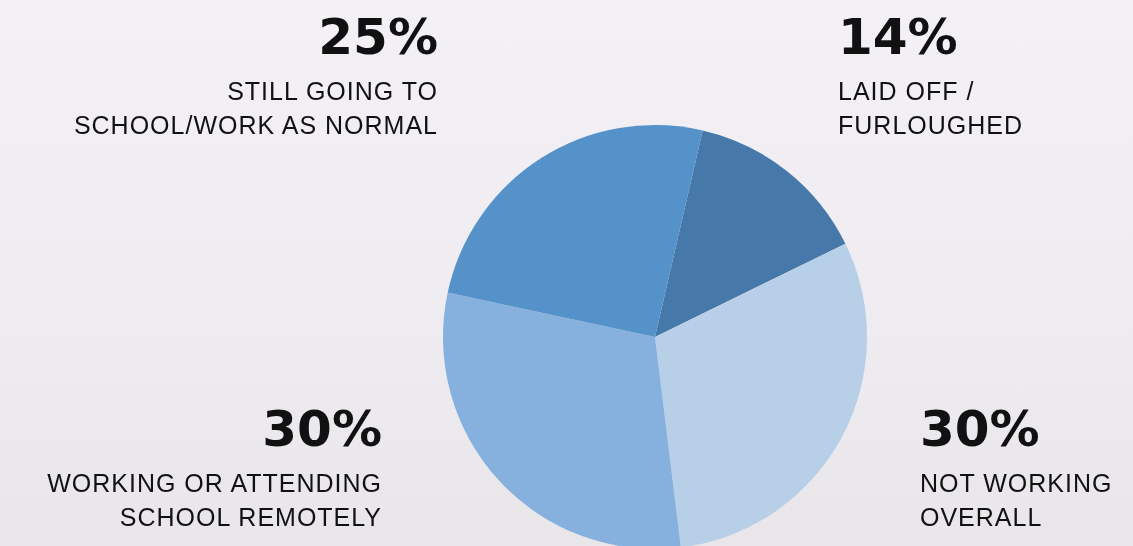 Image resolution: width=1133 pixels, height=546 pixels. What do you see at coordinates (1017, 500) in the screenshot?
I see `slice-label: NOT WORKING OVERALL` at bounding box center [1017, 500].